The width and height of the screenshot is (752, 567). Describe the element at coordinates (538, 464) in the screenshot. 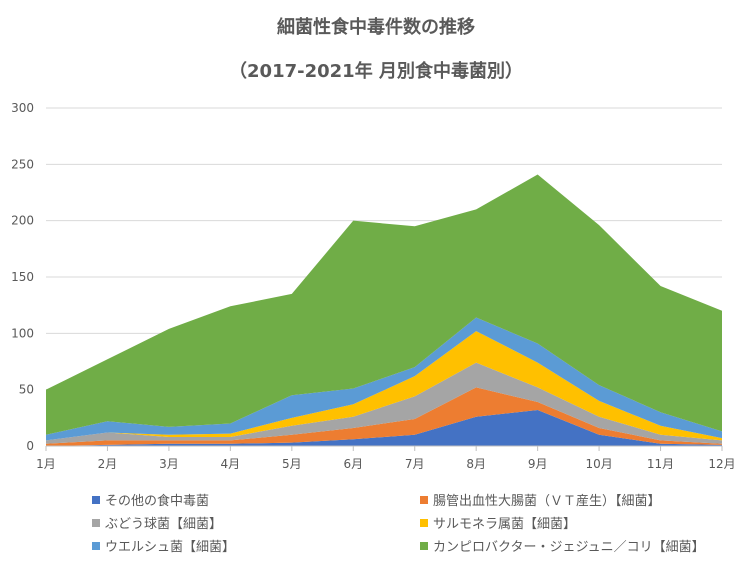

I see `x-tick-label: 9月` at that location.